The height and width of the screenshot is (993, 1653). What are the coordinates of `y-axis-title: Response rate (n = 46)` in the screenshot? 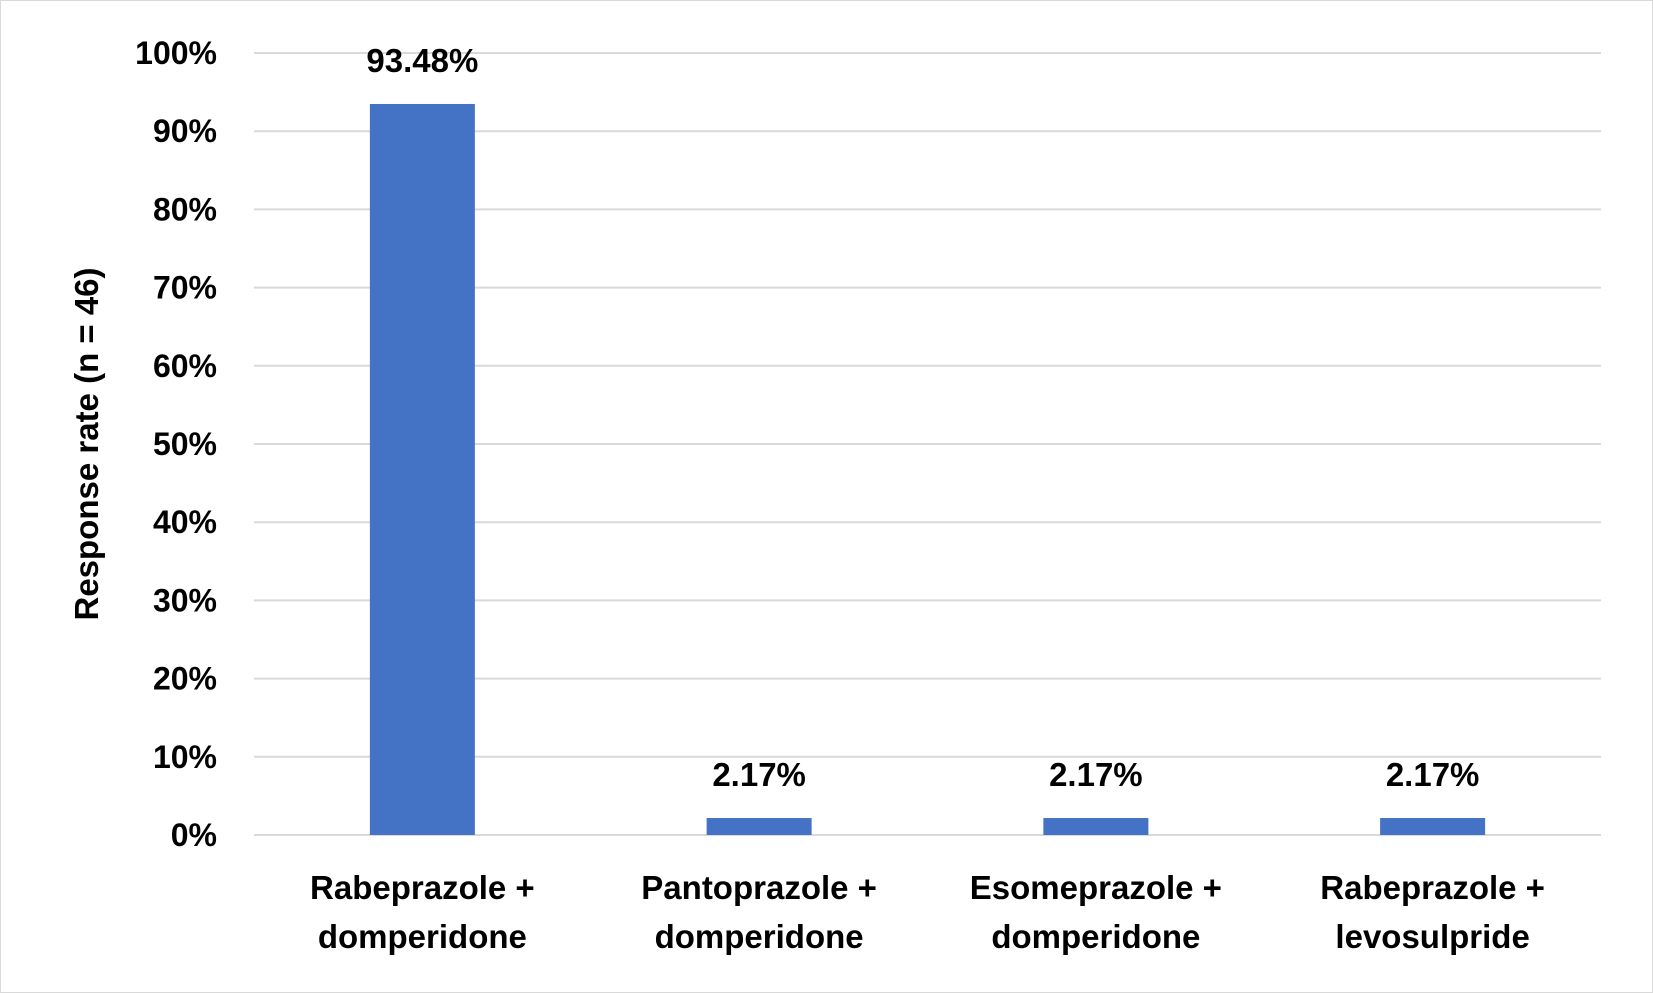 It's located at (86, 443).